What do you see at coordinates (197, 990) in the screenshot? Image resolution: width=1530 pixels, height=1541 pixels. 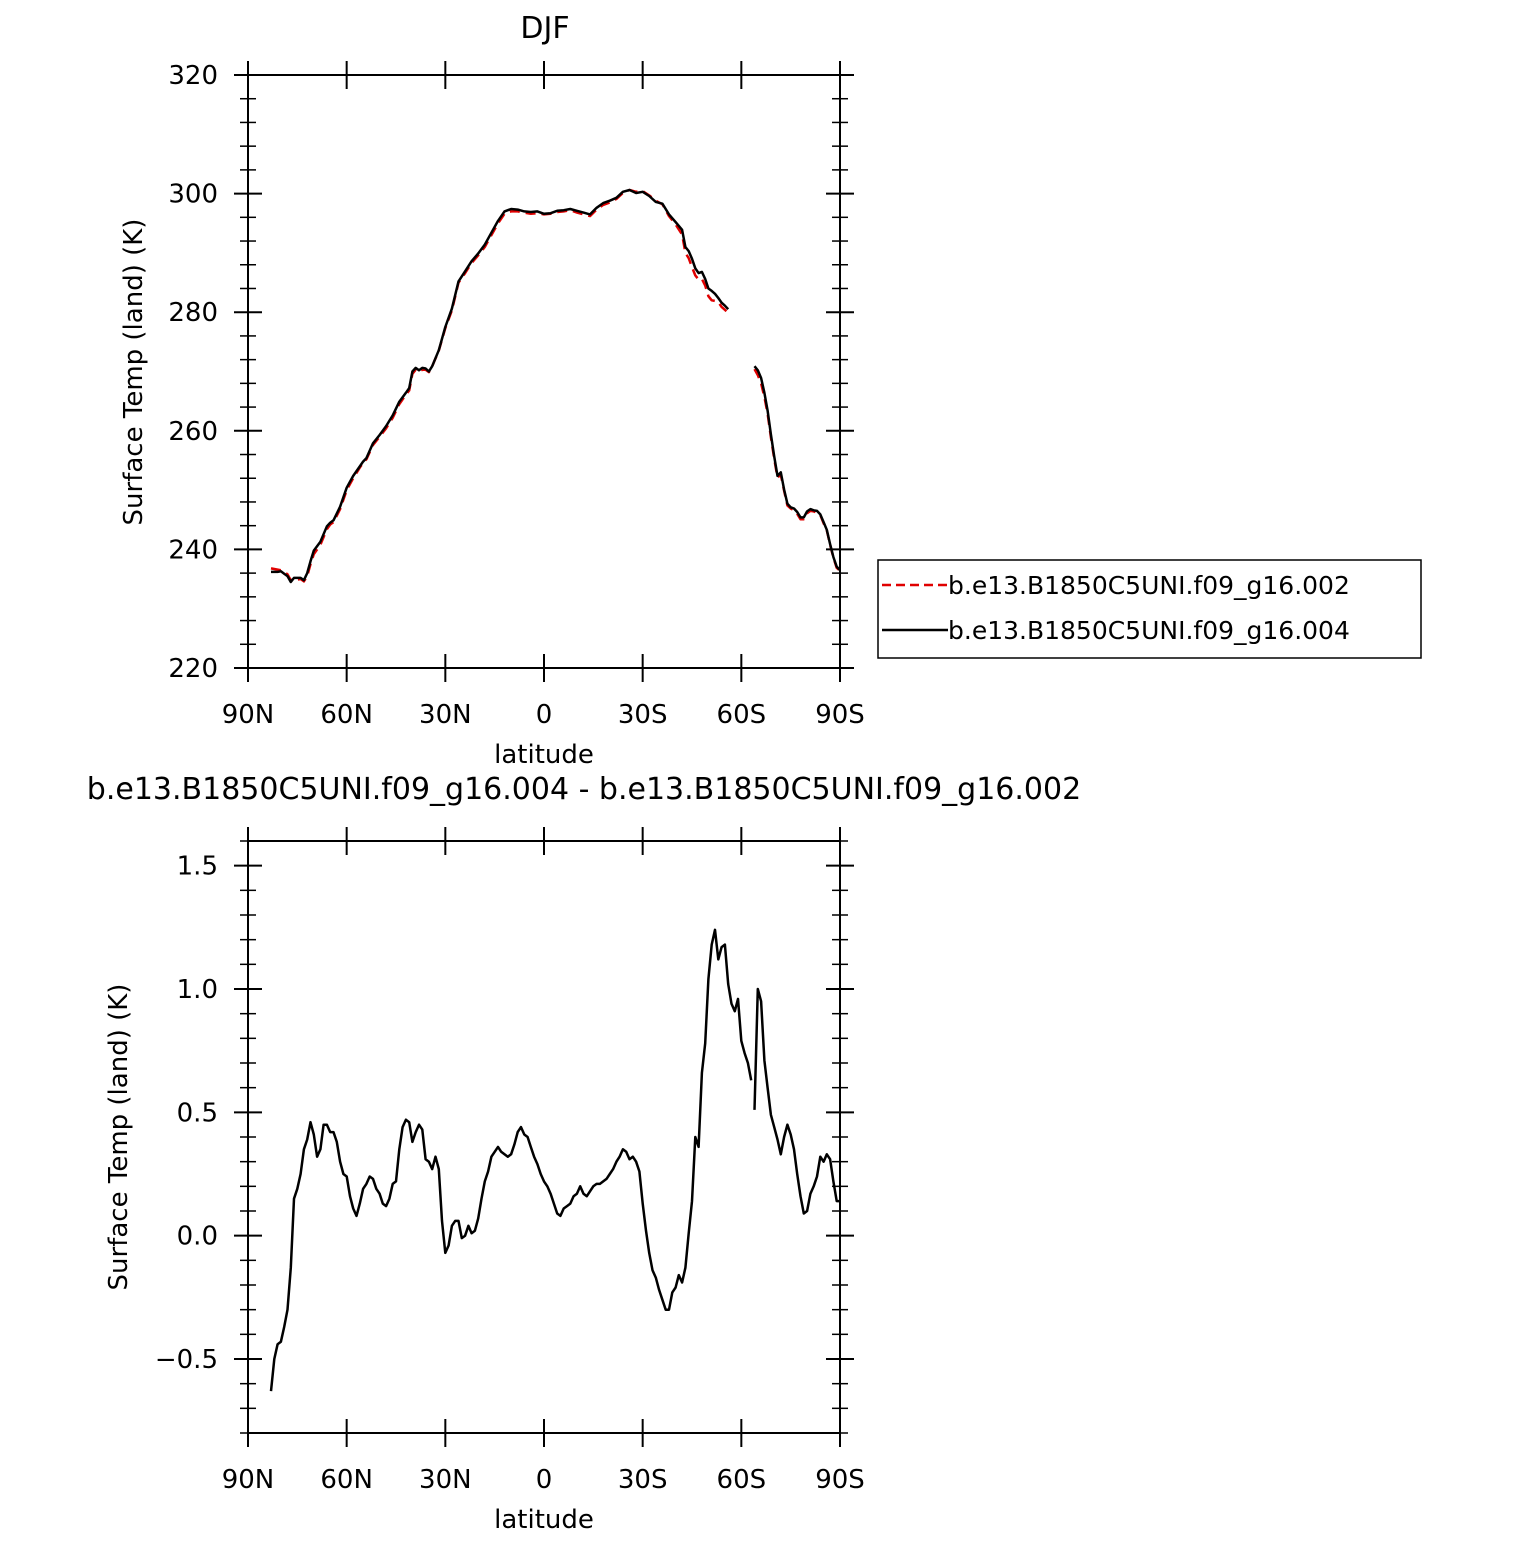 I see `y-tick-label: 1.0` at bounding box center [197, 990].